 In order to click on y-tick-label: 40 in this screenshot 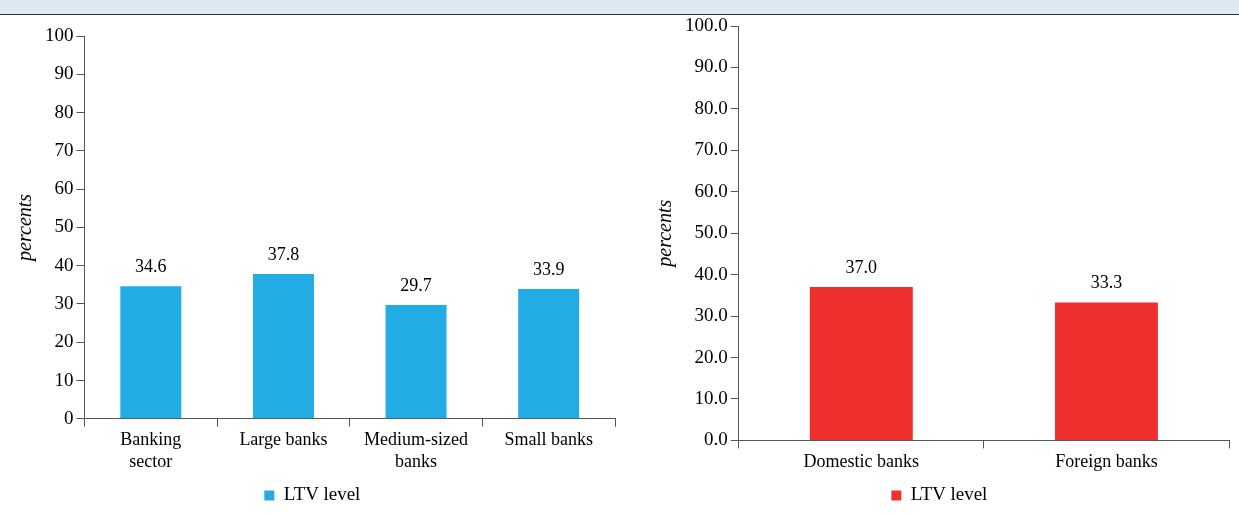, I will do `click(64, 264)`.